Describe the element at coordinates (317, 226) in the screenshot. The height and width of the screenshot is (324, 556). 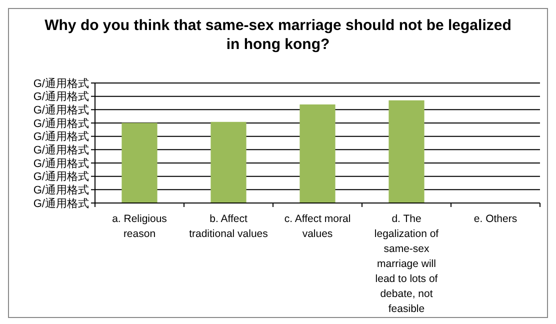
I see `x-tick-label: c. Affect moral values` at that location.